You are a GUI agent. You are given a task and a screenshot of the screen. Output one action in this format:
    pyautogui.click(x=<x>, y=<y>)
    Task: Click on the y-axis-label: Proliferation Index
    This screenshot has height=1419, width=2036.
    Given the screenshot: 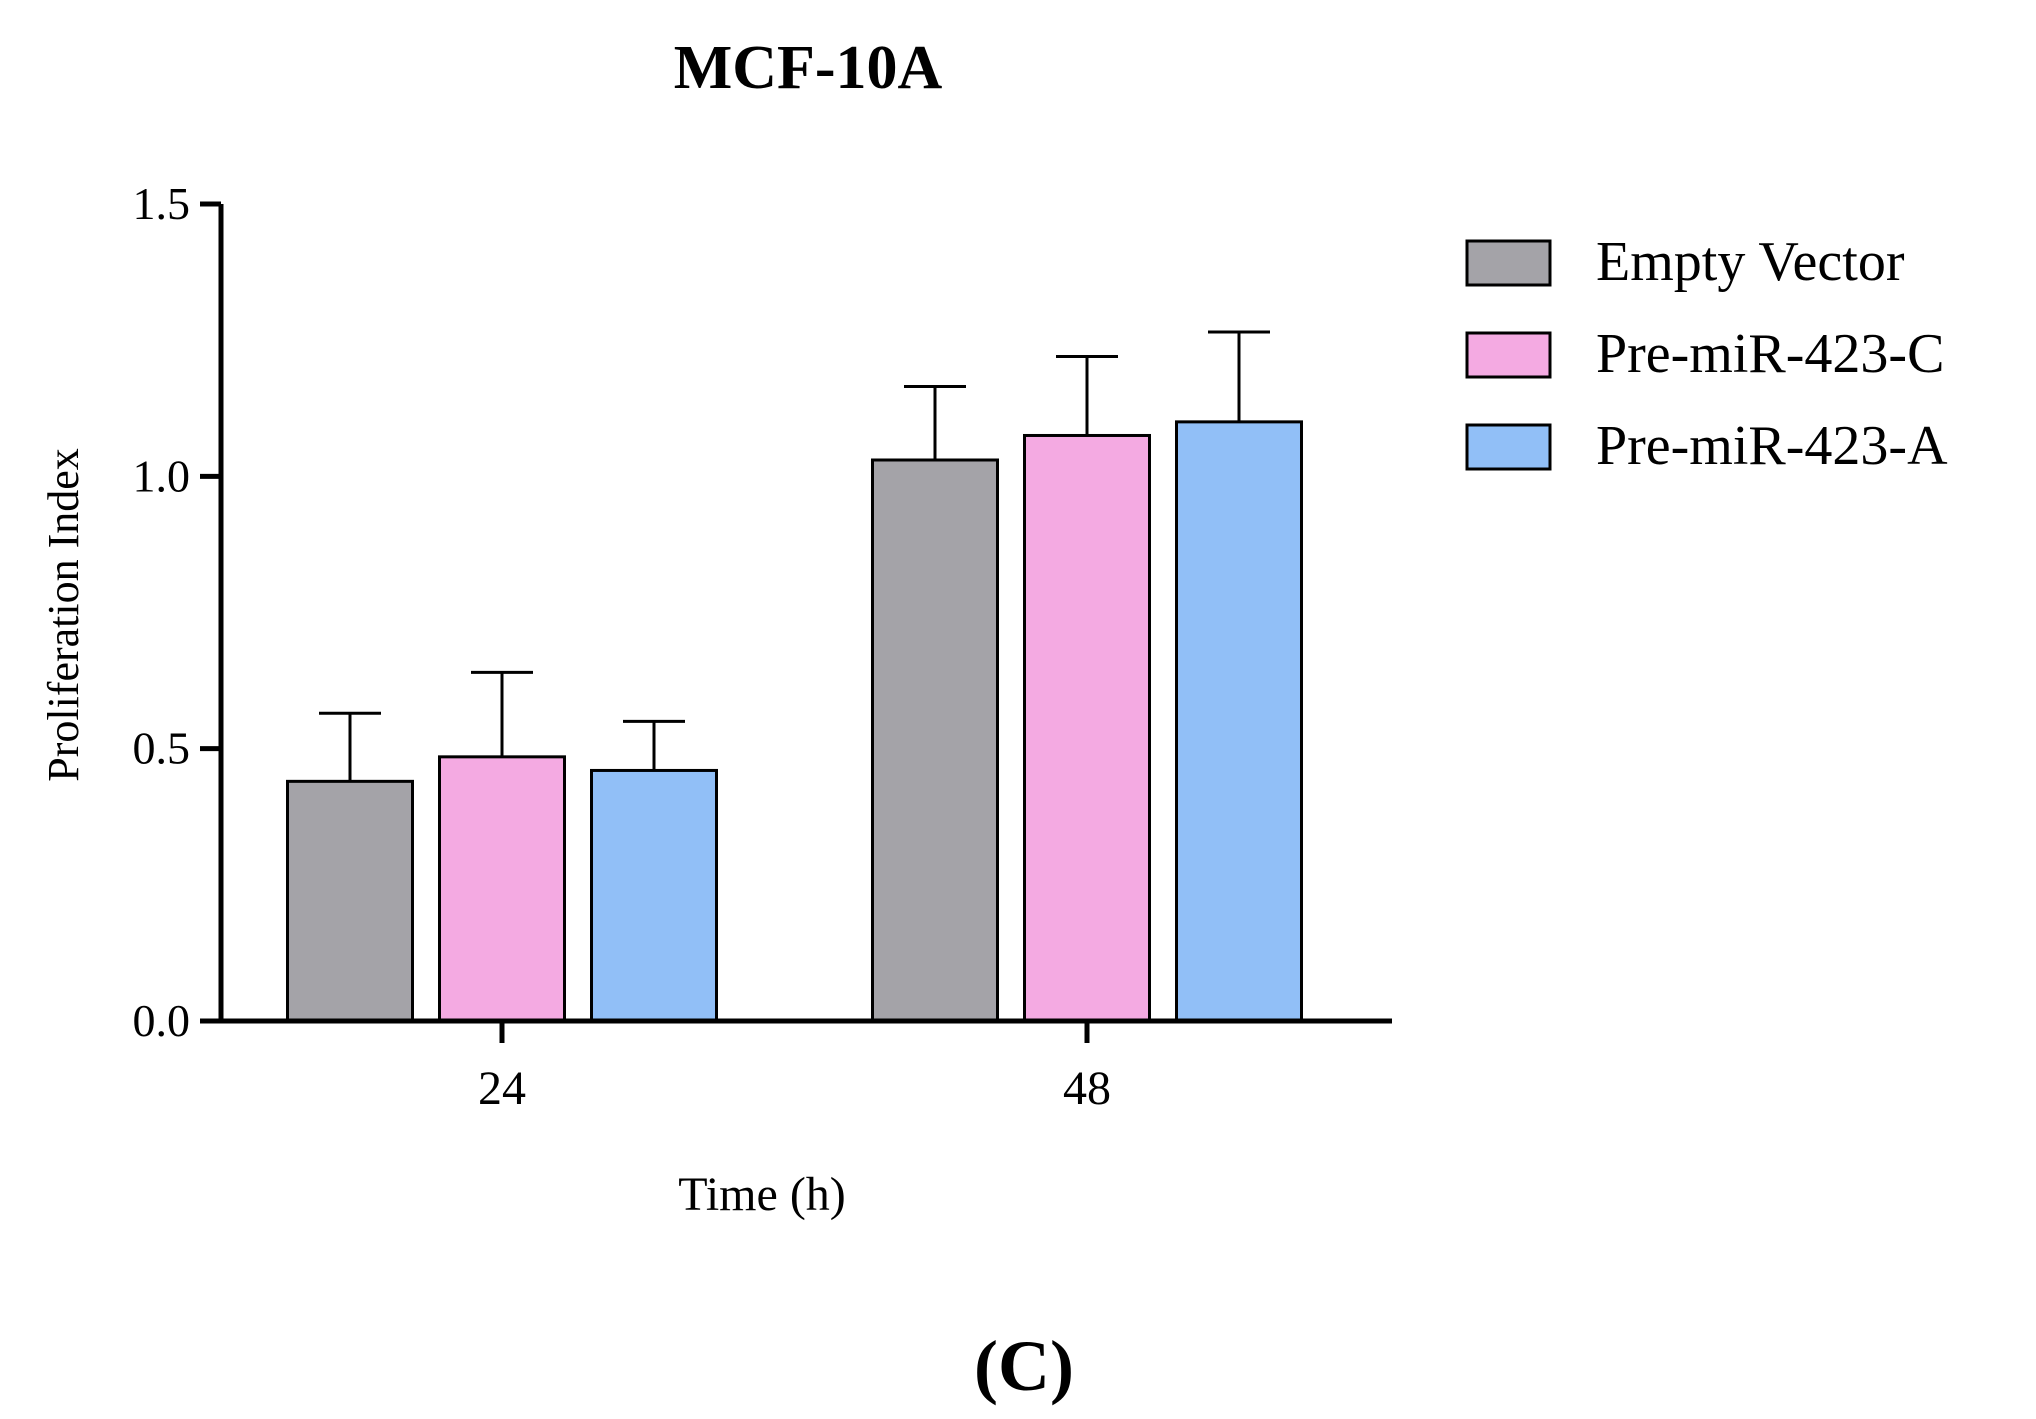 What is the action you would take?
    pyautogui.click(x=63, y=615)
    